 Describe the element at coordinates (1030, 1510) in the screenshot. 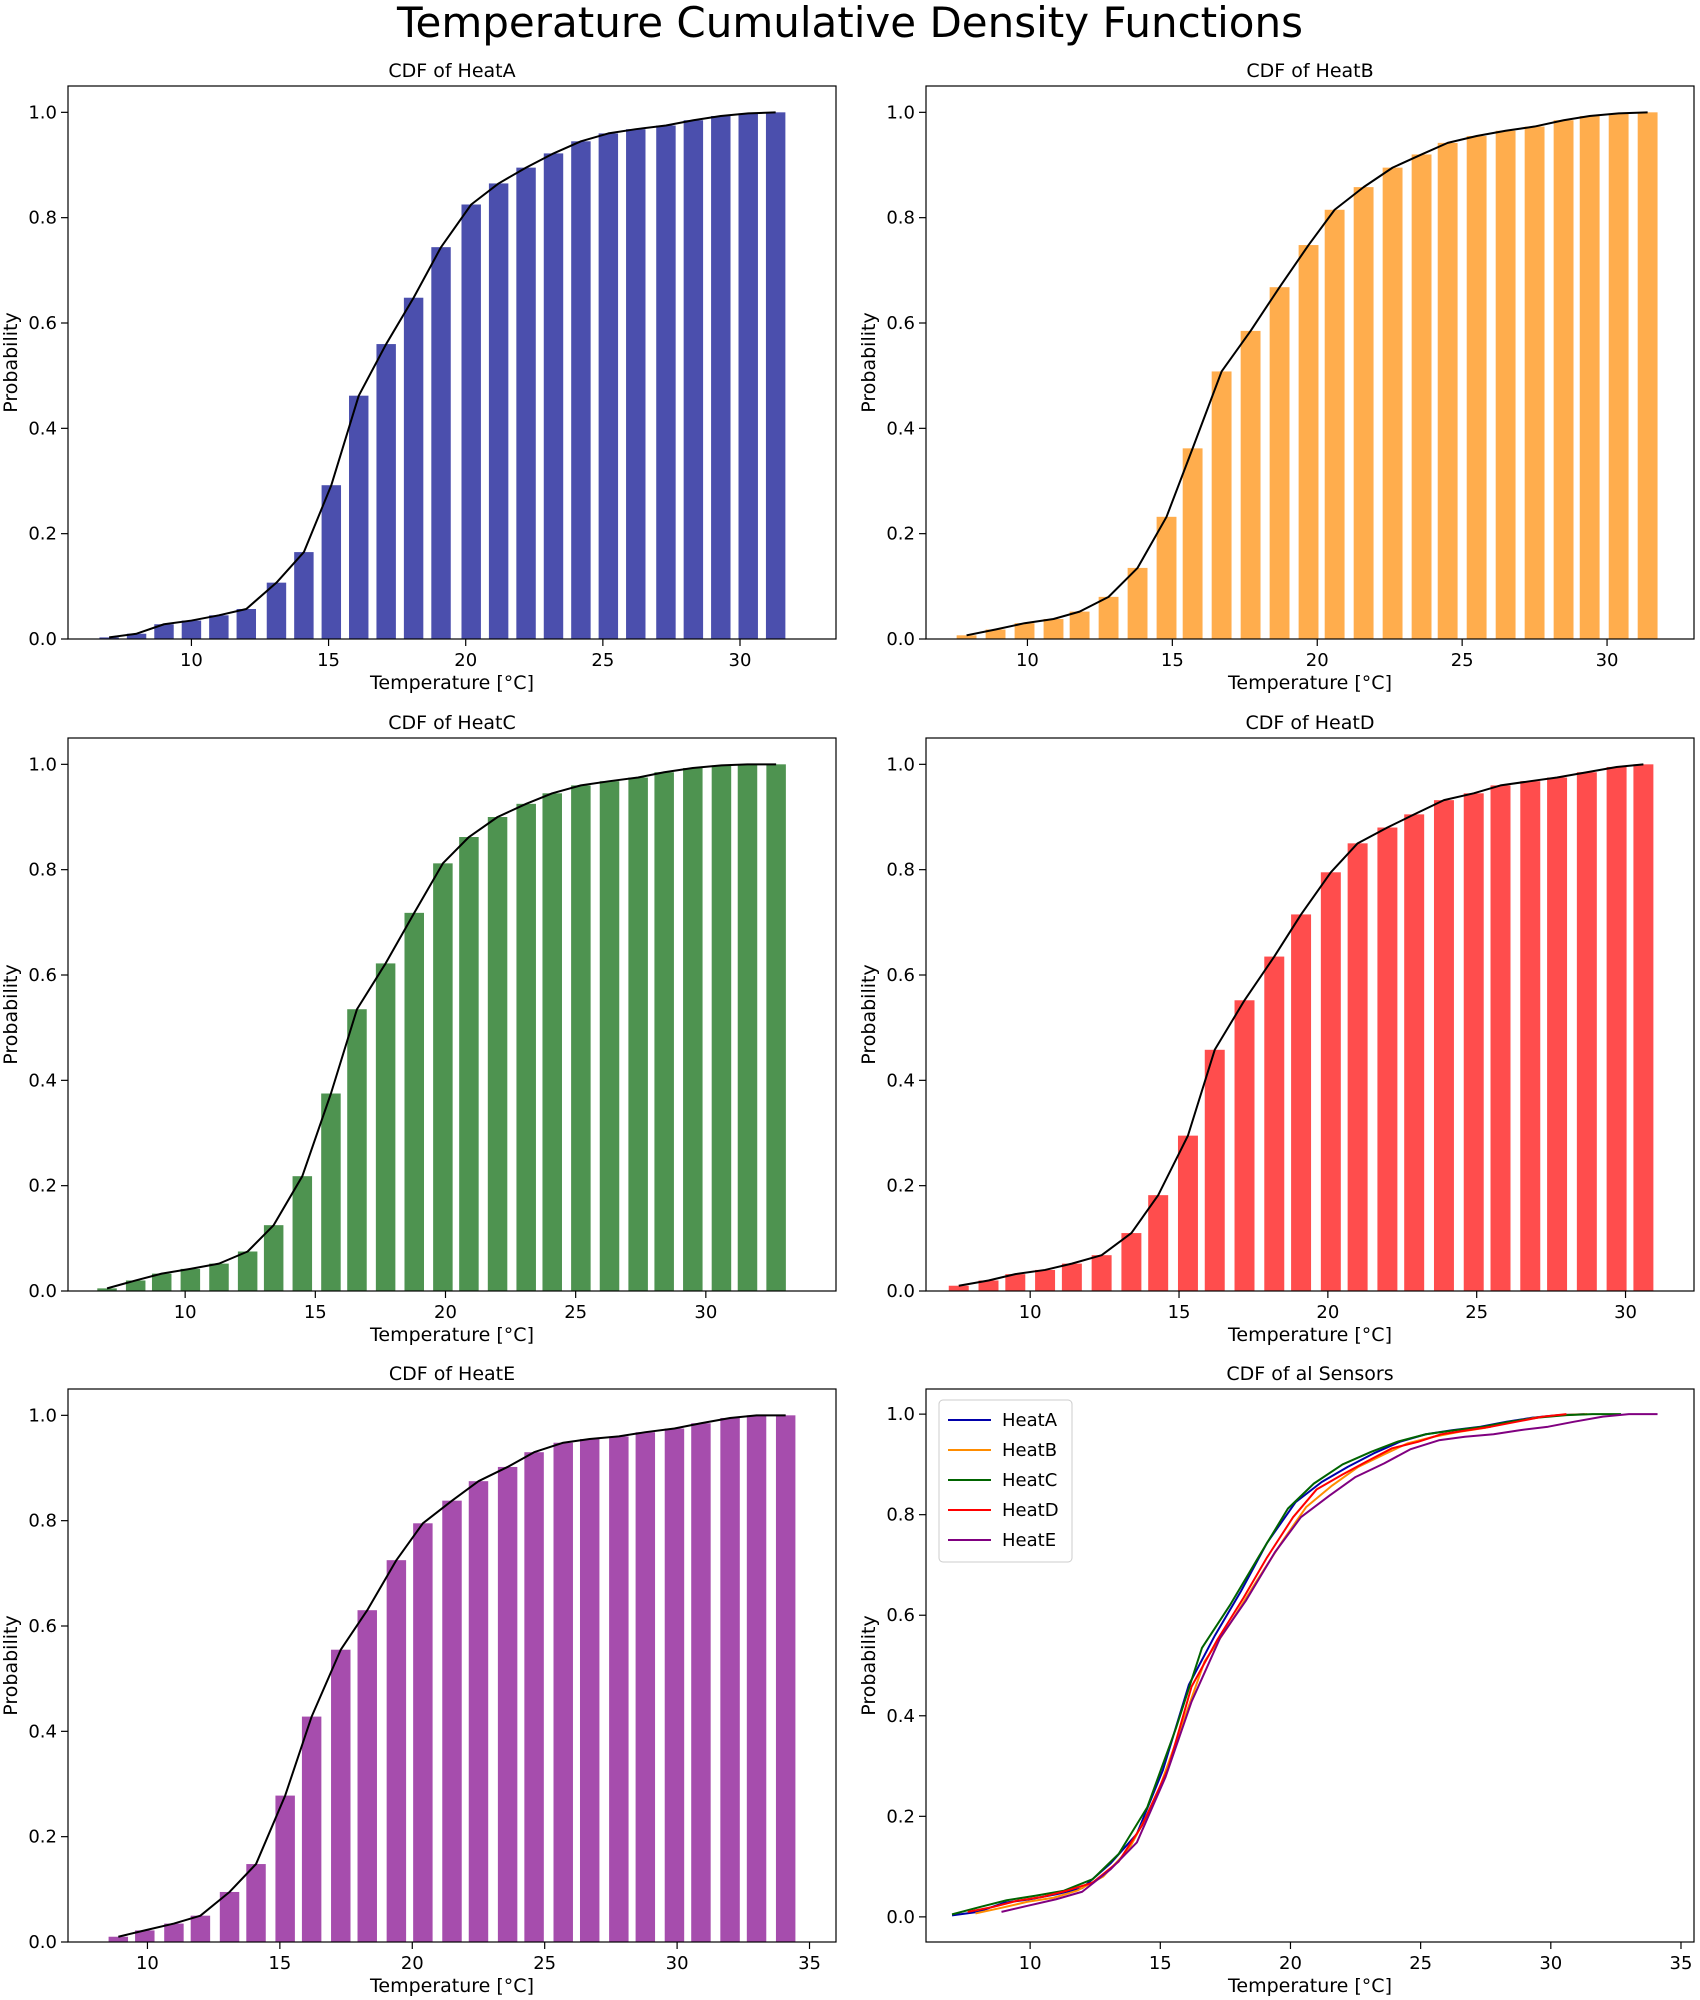

I see `legend-label: HeatD` at that location.